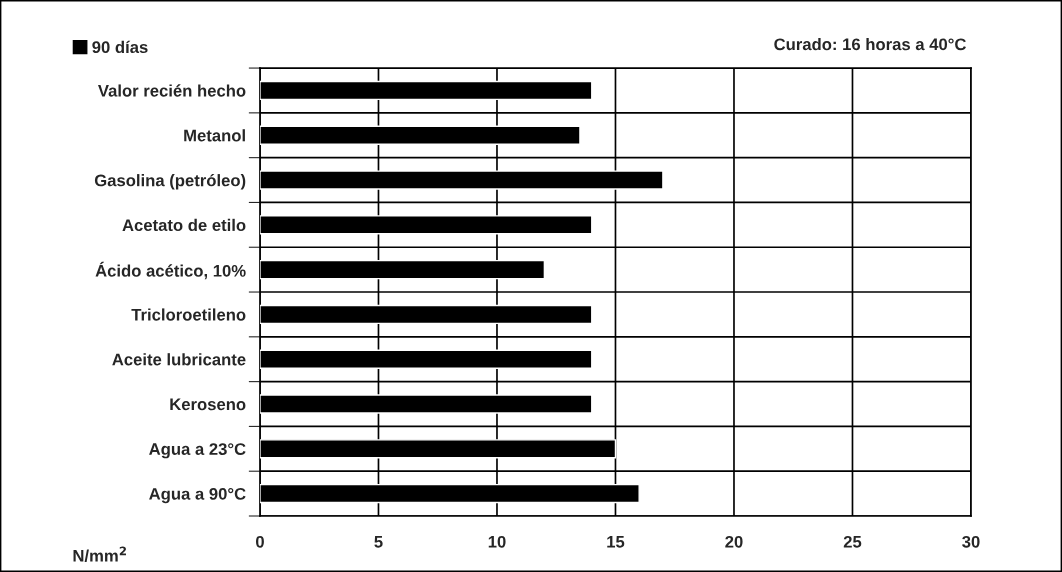  What do you see at coordinates (260, 541) in the screenshot?
I see `x-tick-label: 0` at bounding box center [260, 541].